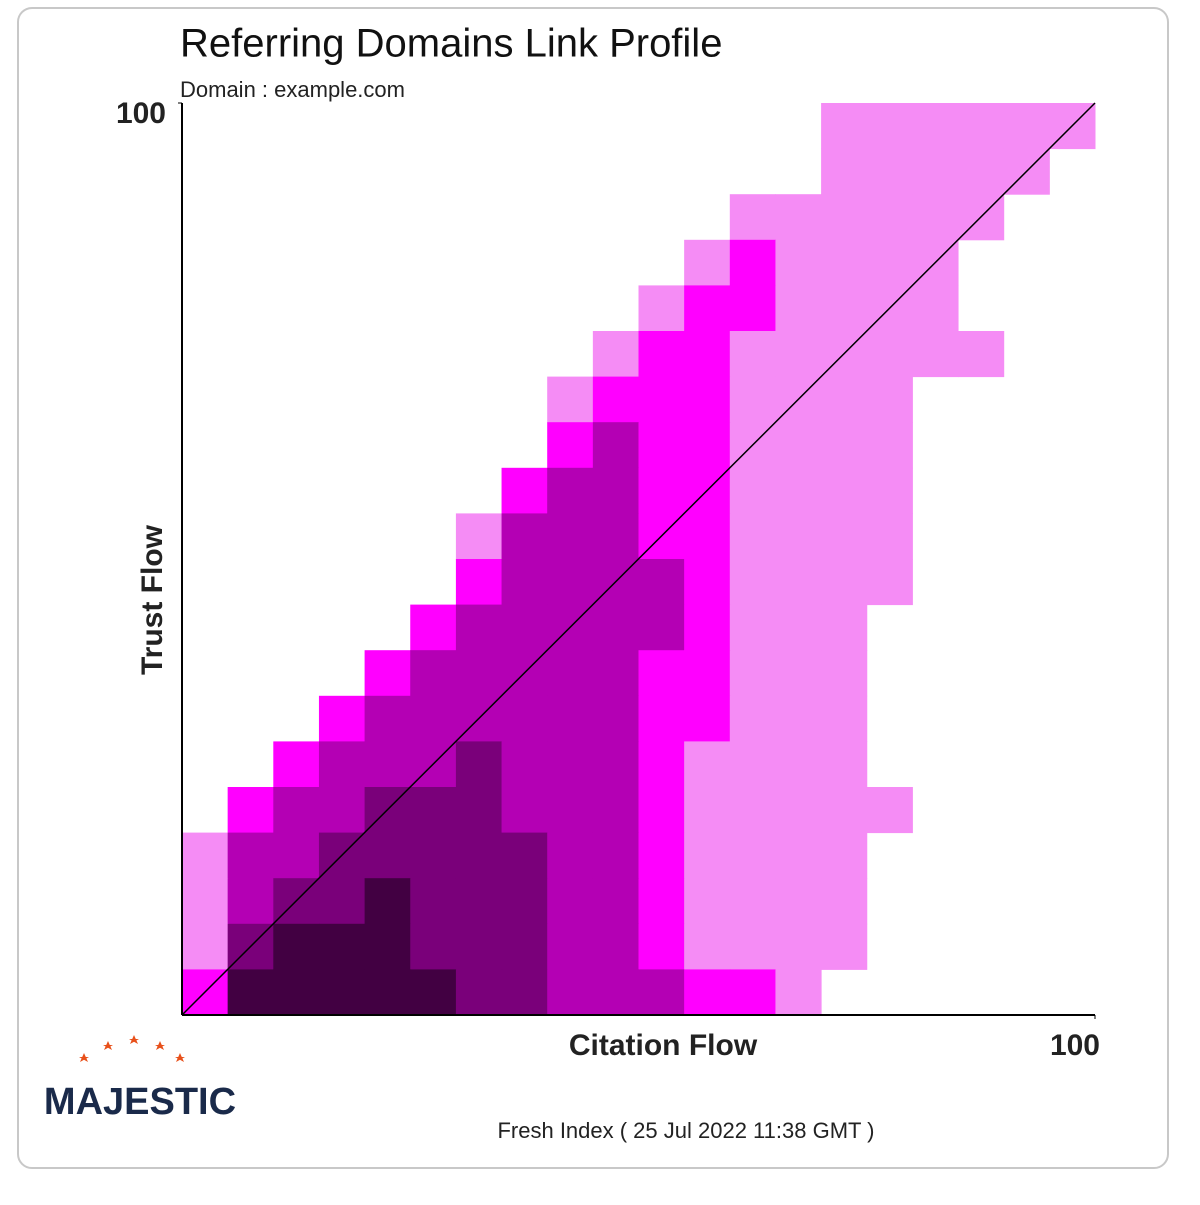 Image resolution: width=1200 pixels, height=1205 pixels. I want to click on footer: Fresh Index ( 25 Jul 2022 11:38 GMT ), so click(685, 1130).